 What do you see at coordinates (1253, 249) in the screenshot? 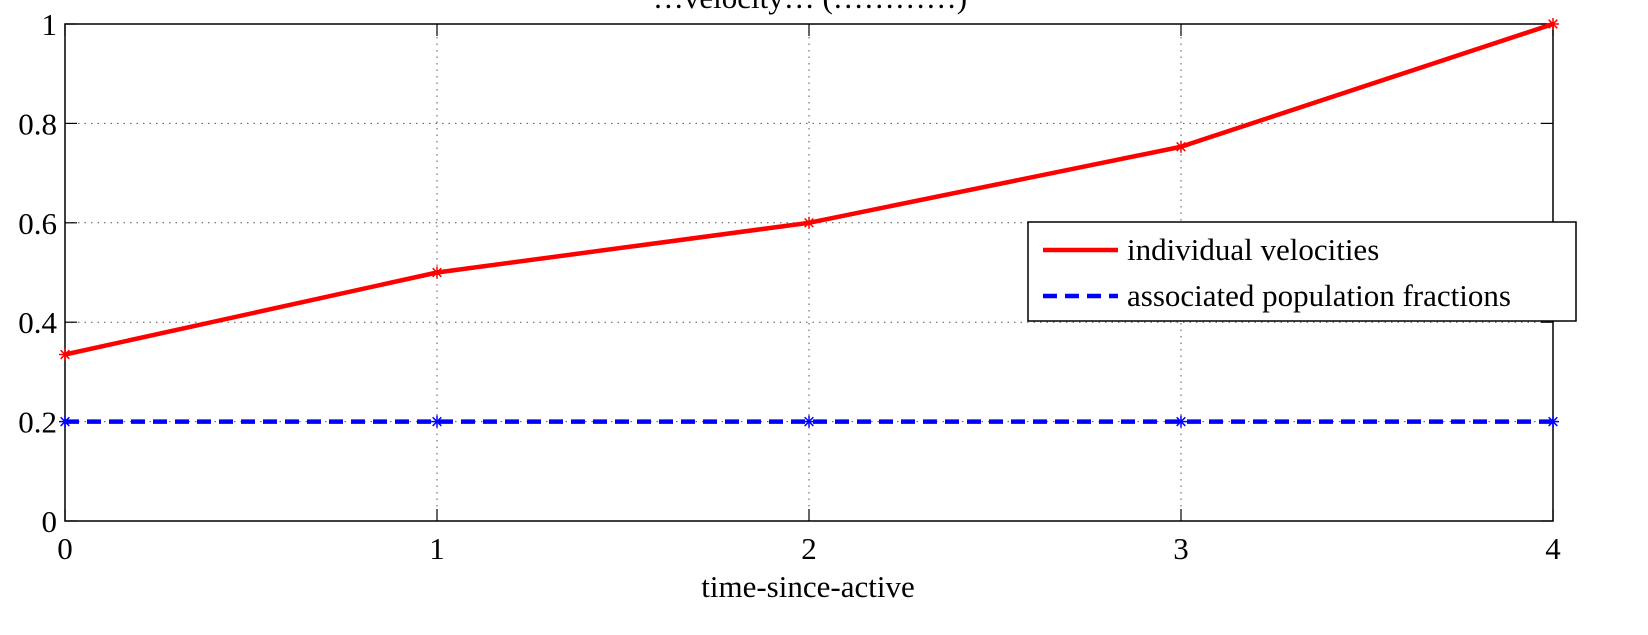
I see `legend-label-individual-velocities: individual velocities` at bounding box center [1253, 249].